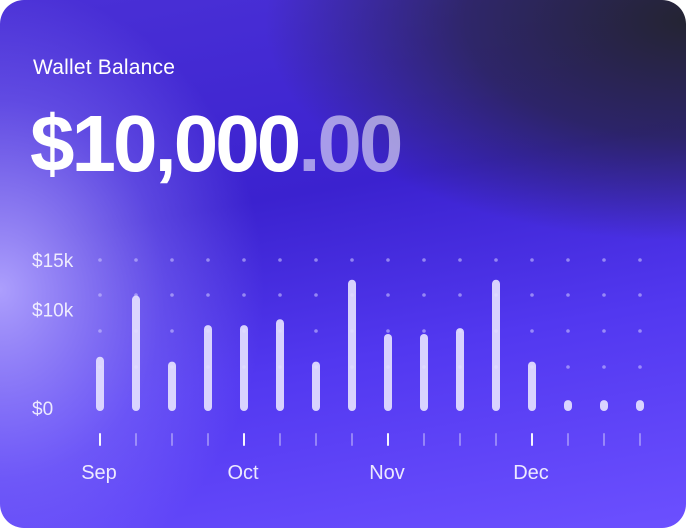  What do you see at coordinates (53, 335) in the screenshot?
I see `y-axis-labels: $15k $10k $0` at bounding box center [53, 335].